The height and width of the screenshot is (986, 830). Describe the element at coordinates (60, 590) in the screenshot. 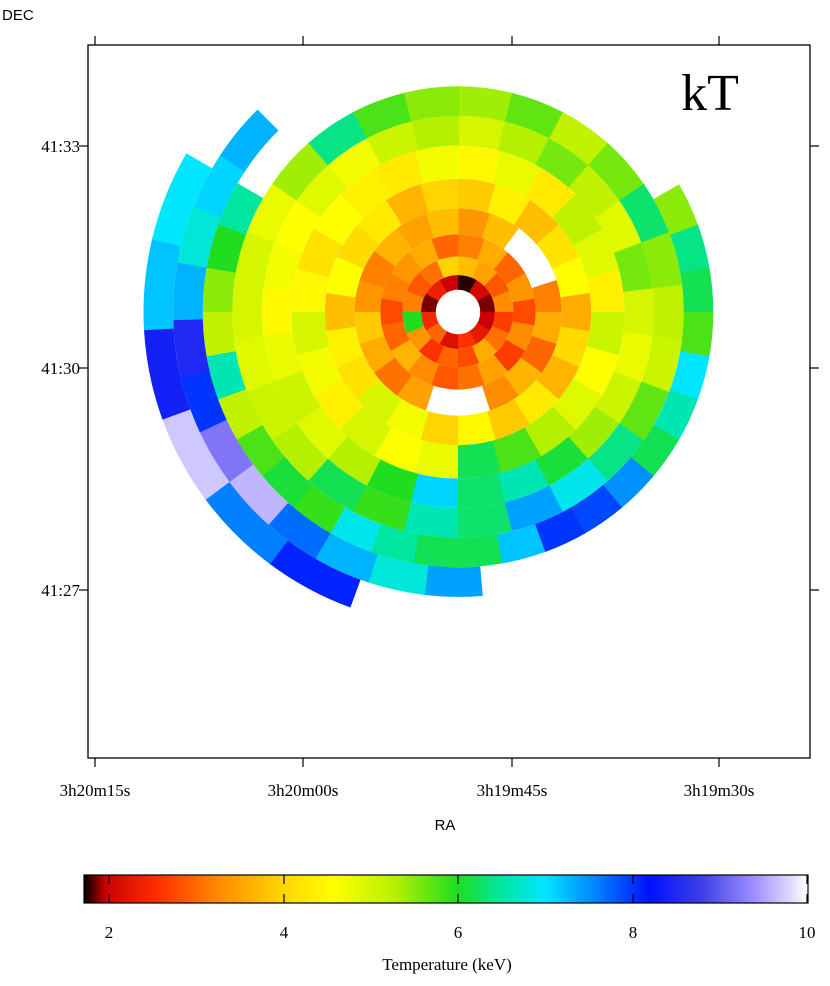

I see `y-tick-label: 41:27` at that location.